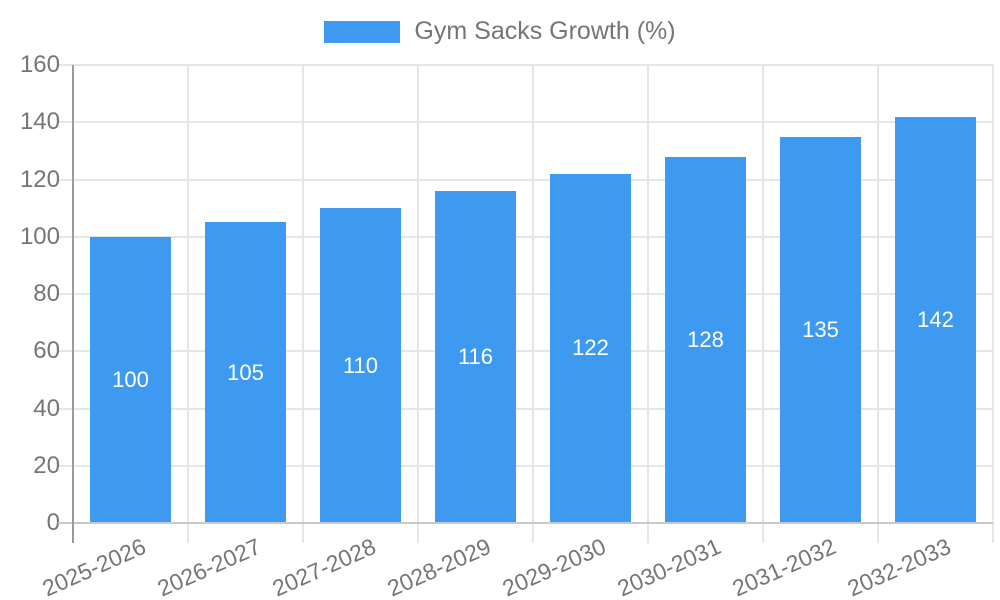  I want to click on y-tick-label: 60, so click(46, 351).